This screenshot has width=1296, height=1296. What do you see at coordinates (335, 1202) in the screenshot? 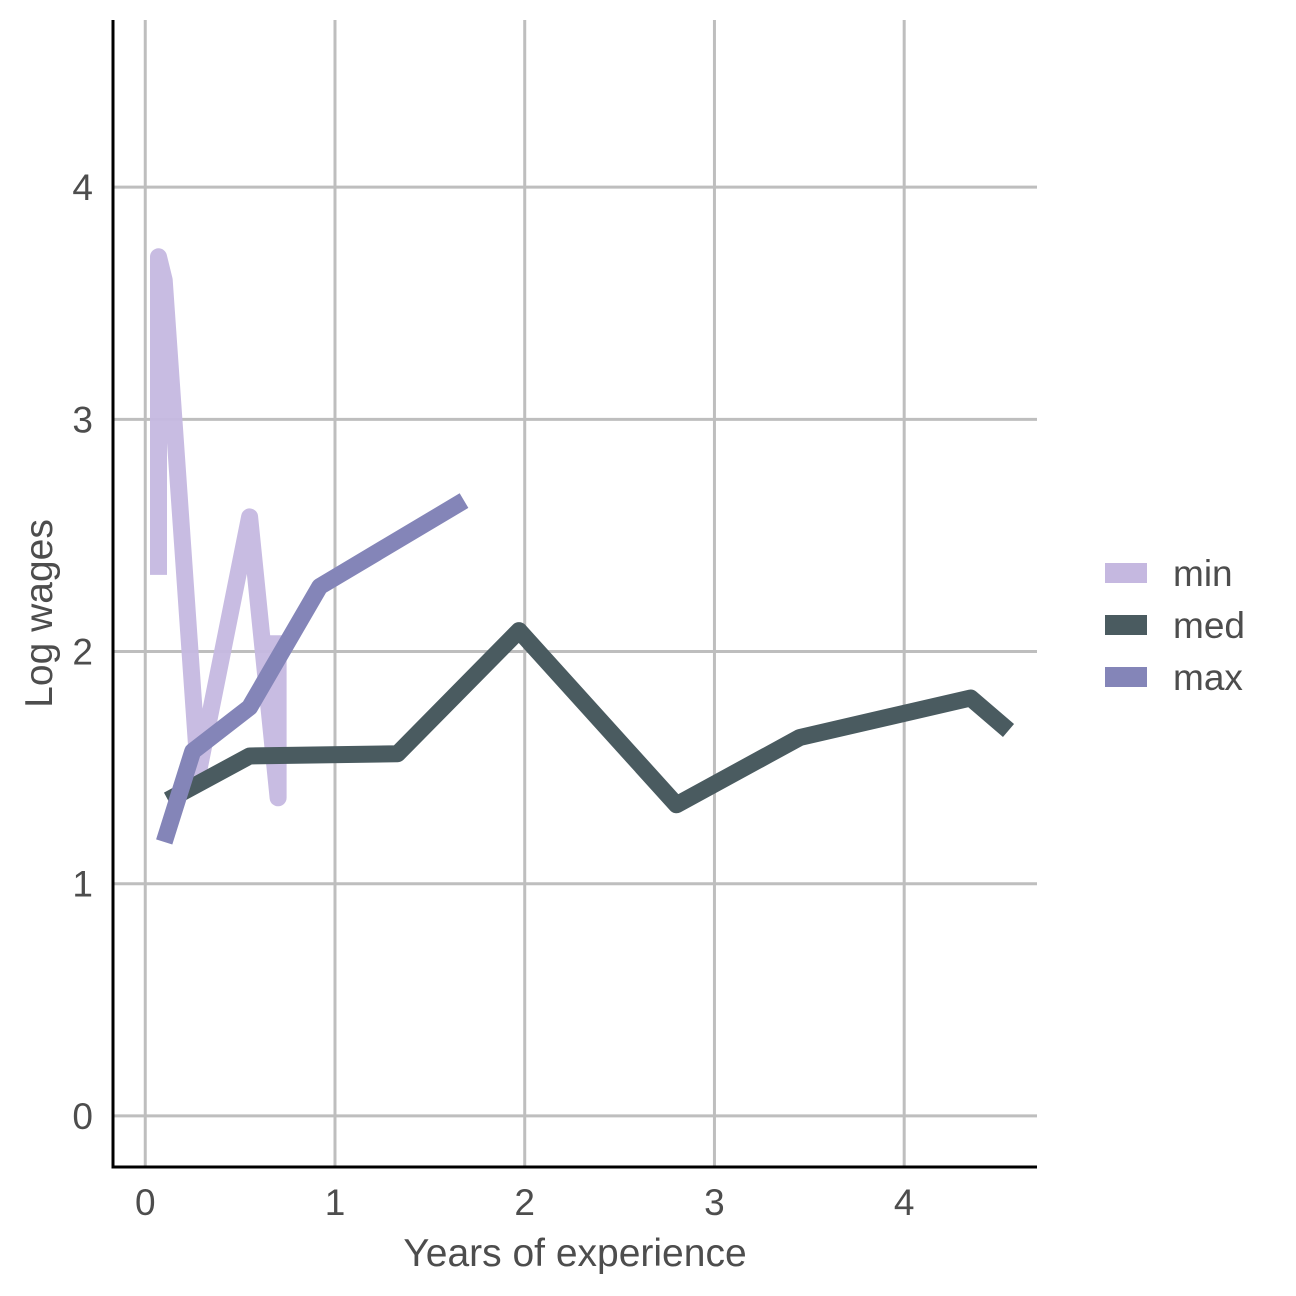
I see `x-tick-label: 1` at bounding box center [335, 1202].